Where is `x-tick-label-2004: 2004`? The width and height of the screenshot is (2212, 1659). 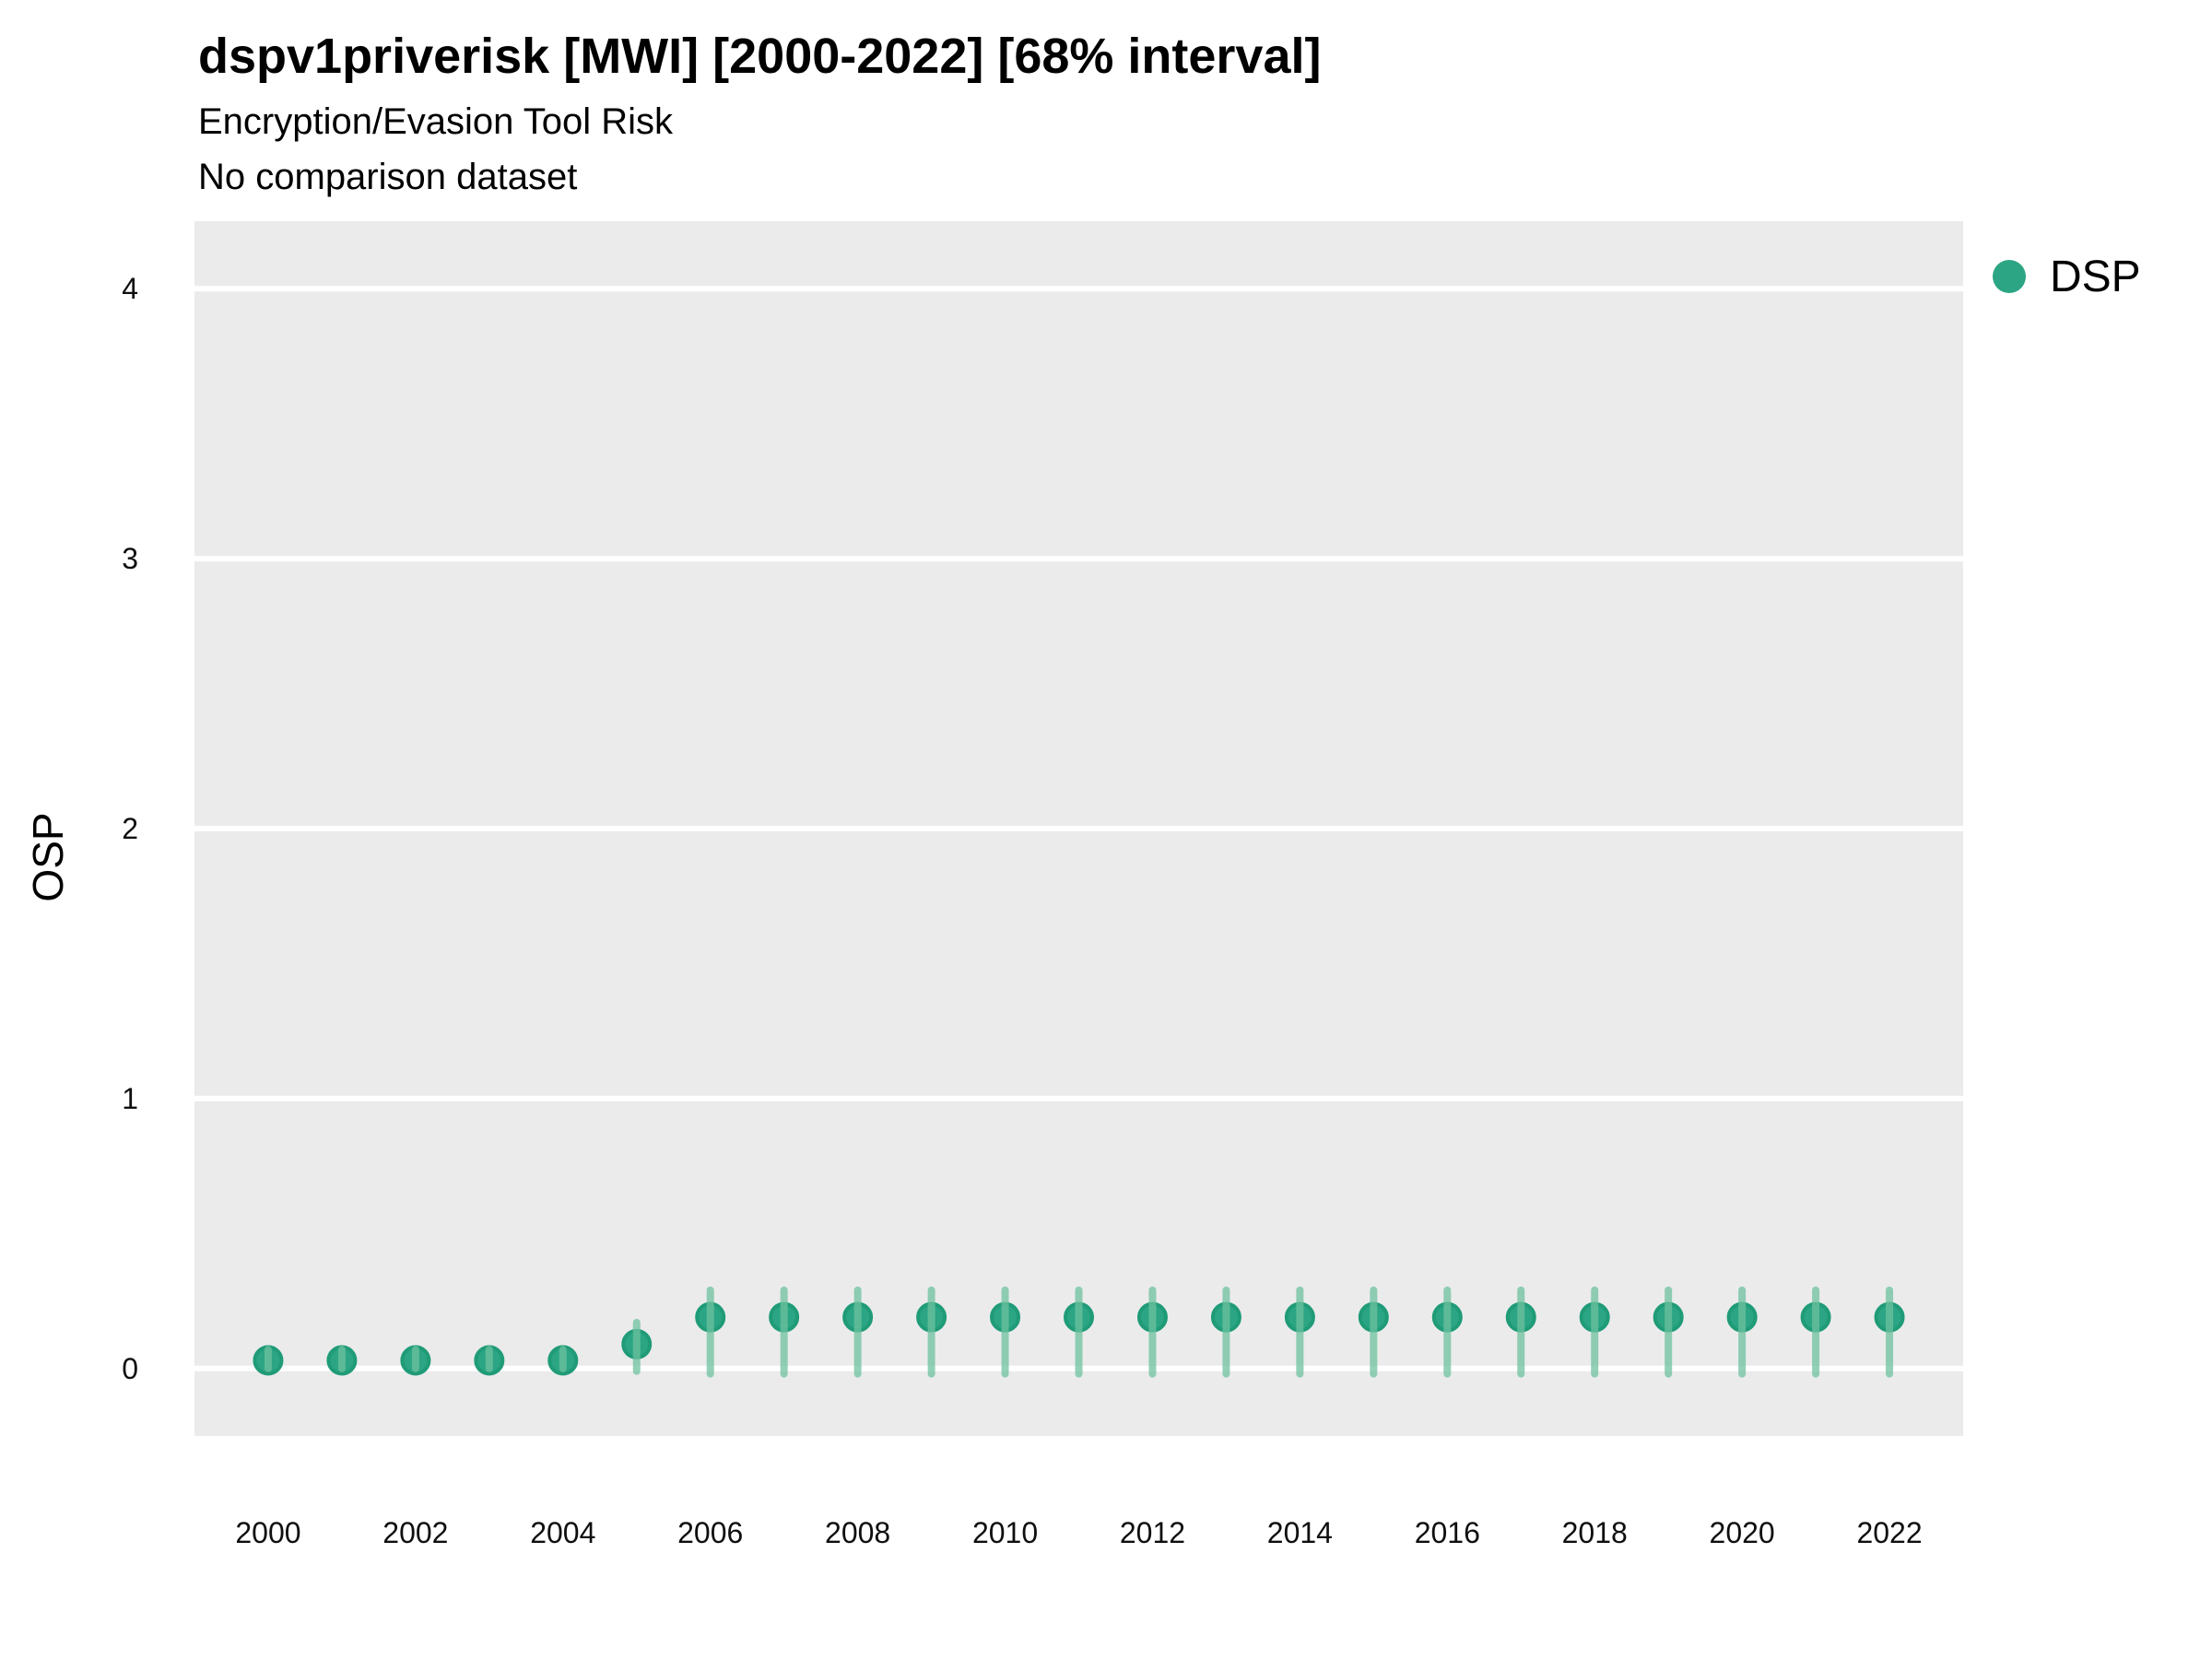
x-tick-label-2004: 2004 is located at coordinates (562, 1532).